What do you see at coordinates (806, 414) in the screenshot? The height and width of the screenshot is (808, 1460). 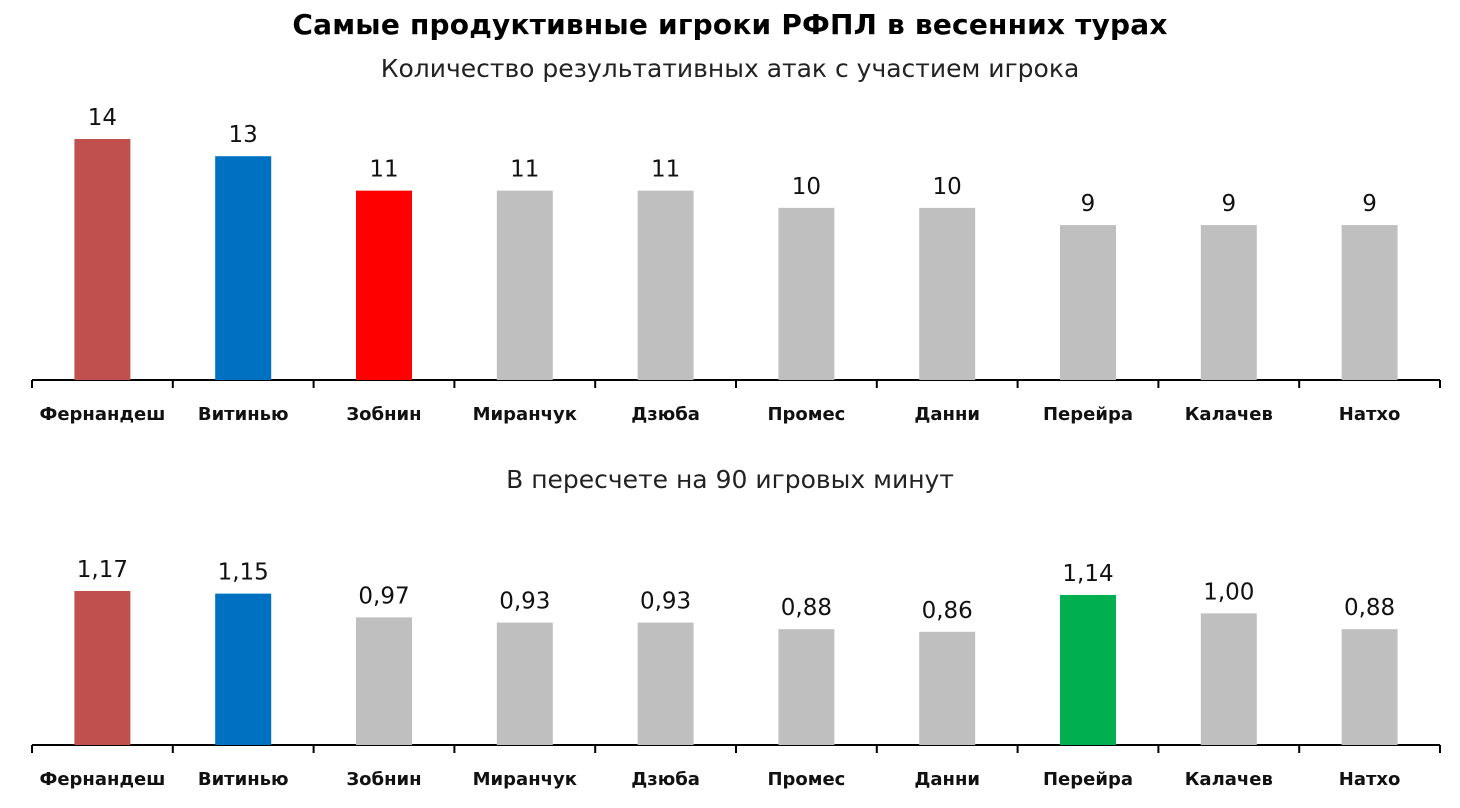 I see `chart-1-category-label: Промес` at bounding box center [806, 414].